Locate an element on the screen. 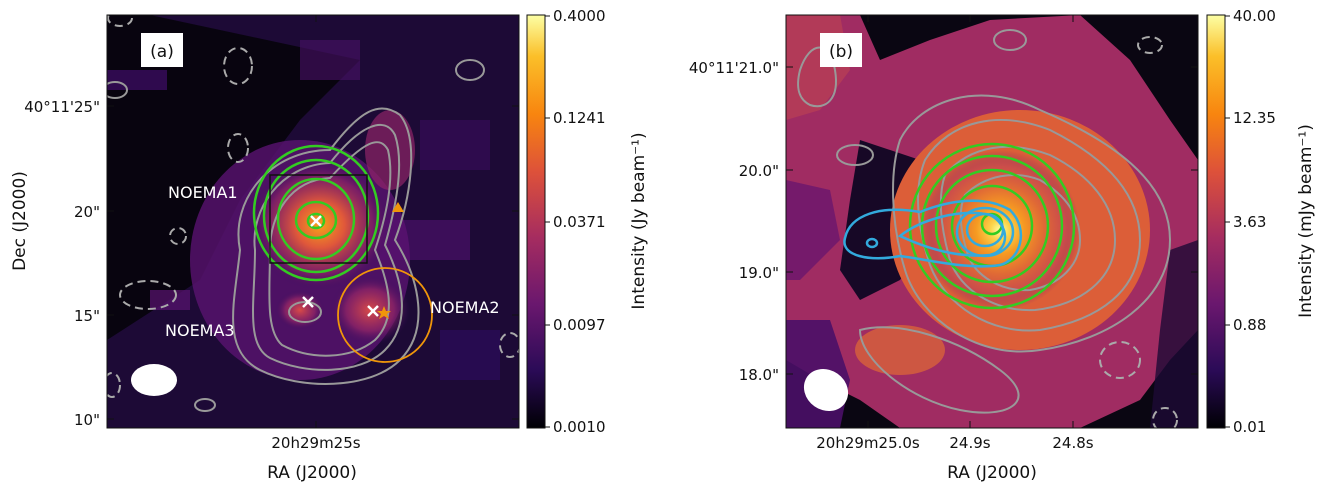  b-xtick-2: 24.8s is located at coordinates (1072, 443).